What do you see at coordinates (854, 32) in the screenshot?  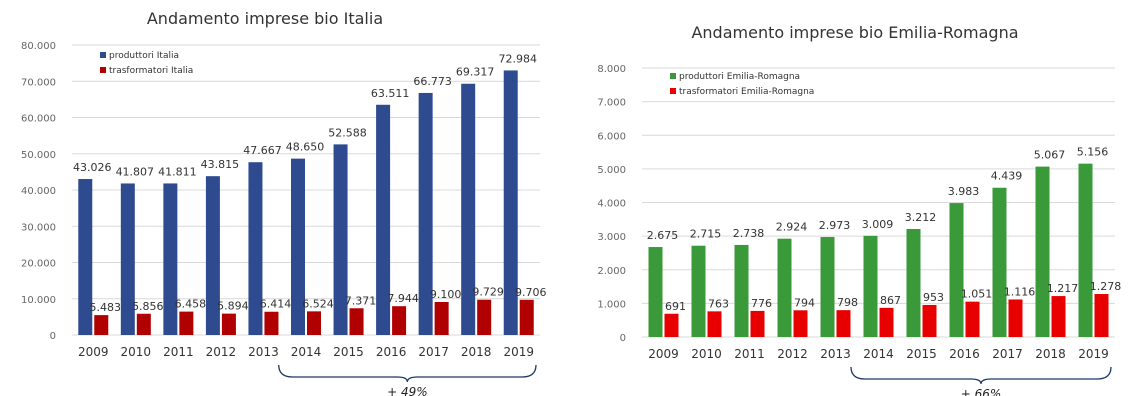 I see `p1-title: Andamento imprese bio Emilia-Romagna` at bounding box center [854, 32].